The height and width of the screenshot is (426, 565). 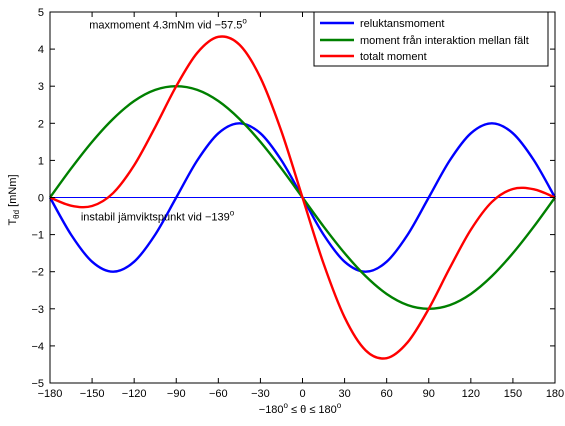 What do you see at coordinates (37, 273) in the screenshot?
I see `y-tick-label: −2` at bounding box center [37, 273].